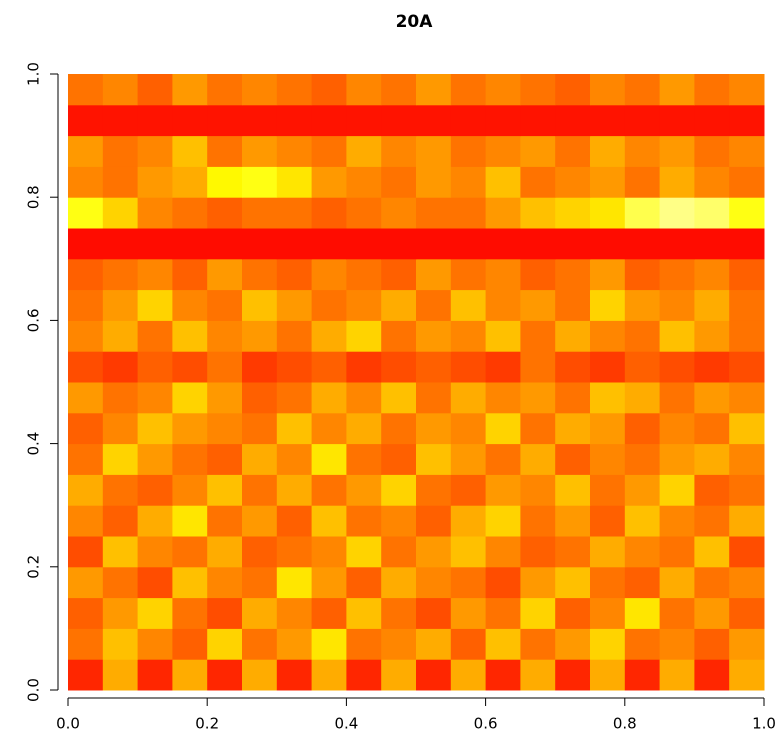 The height and width of the screenshot is (747, 781). What do you see at coordinates (34, 567) in the screenshot?
I see `y-tick-label: 0.2` at bounding box center [34, 567].